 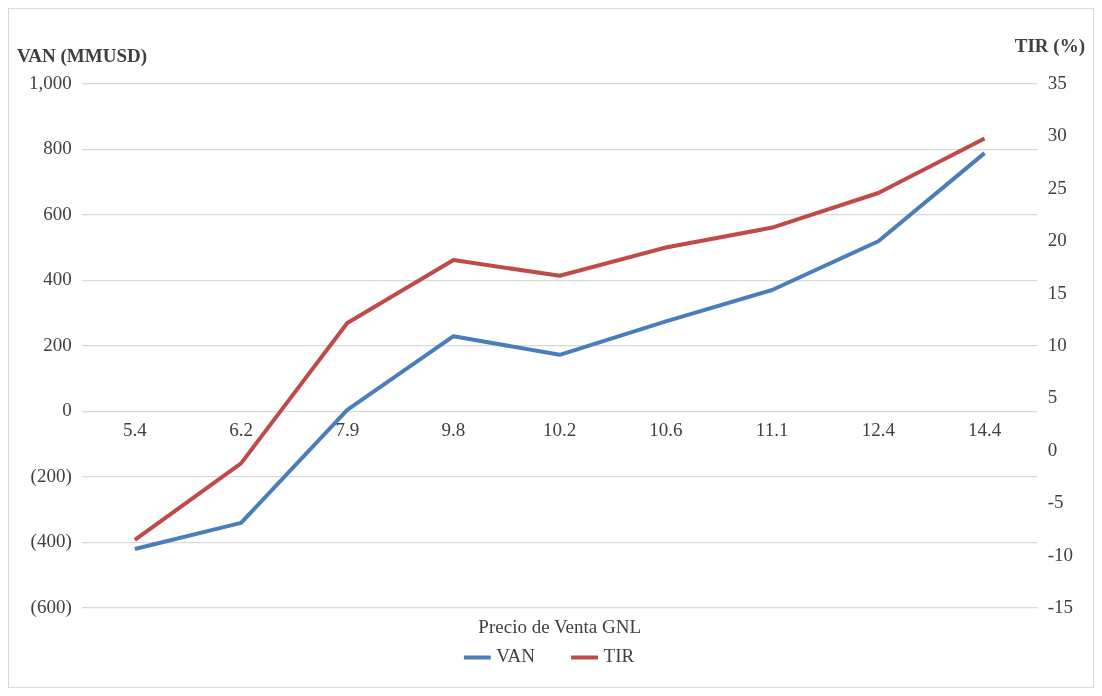 What do you see at coordinates (1060, 554) in the screenshot?
I see `y2-tick-label: -10` at bounding box center [1060, 554].